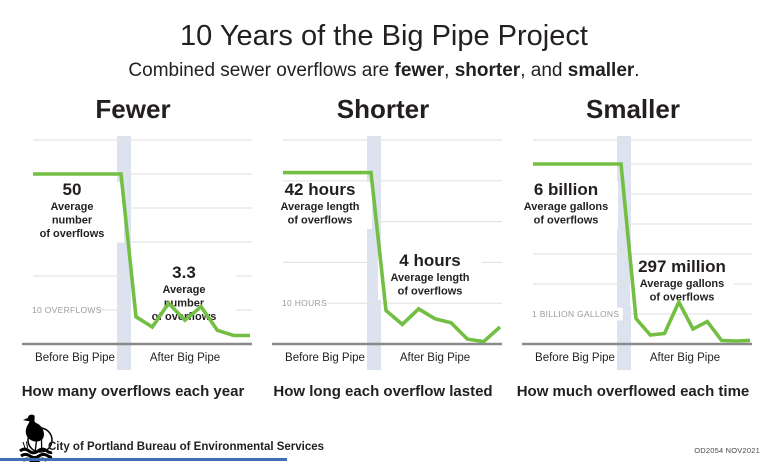 This screenshot has width=768, height=468. Describe the element at coordinates (419, 70) in the screenshot. I see `subtitle-part: fewer` at that location.